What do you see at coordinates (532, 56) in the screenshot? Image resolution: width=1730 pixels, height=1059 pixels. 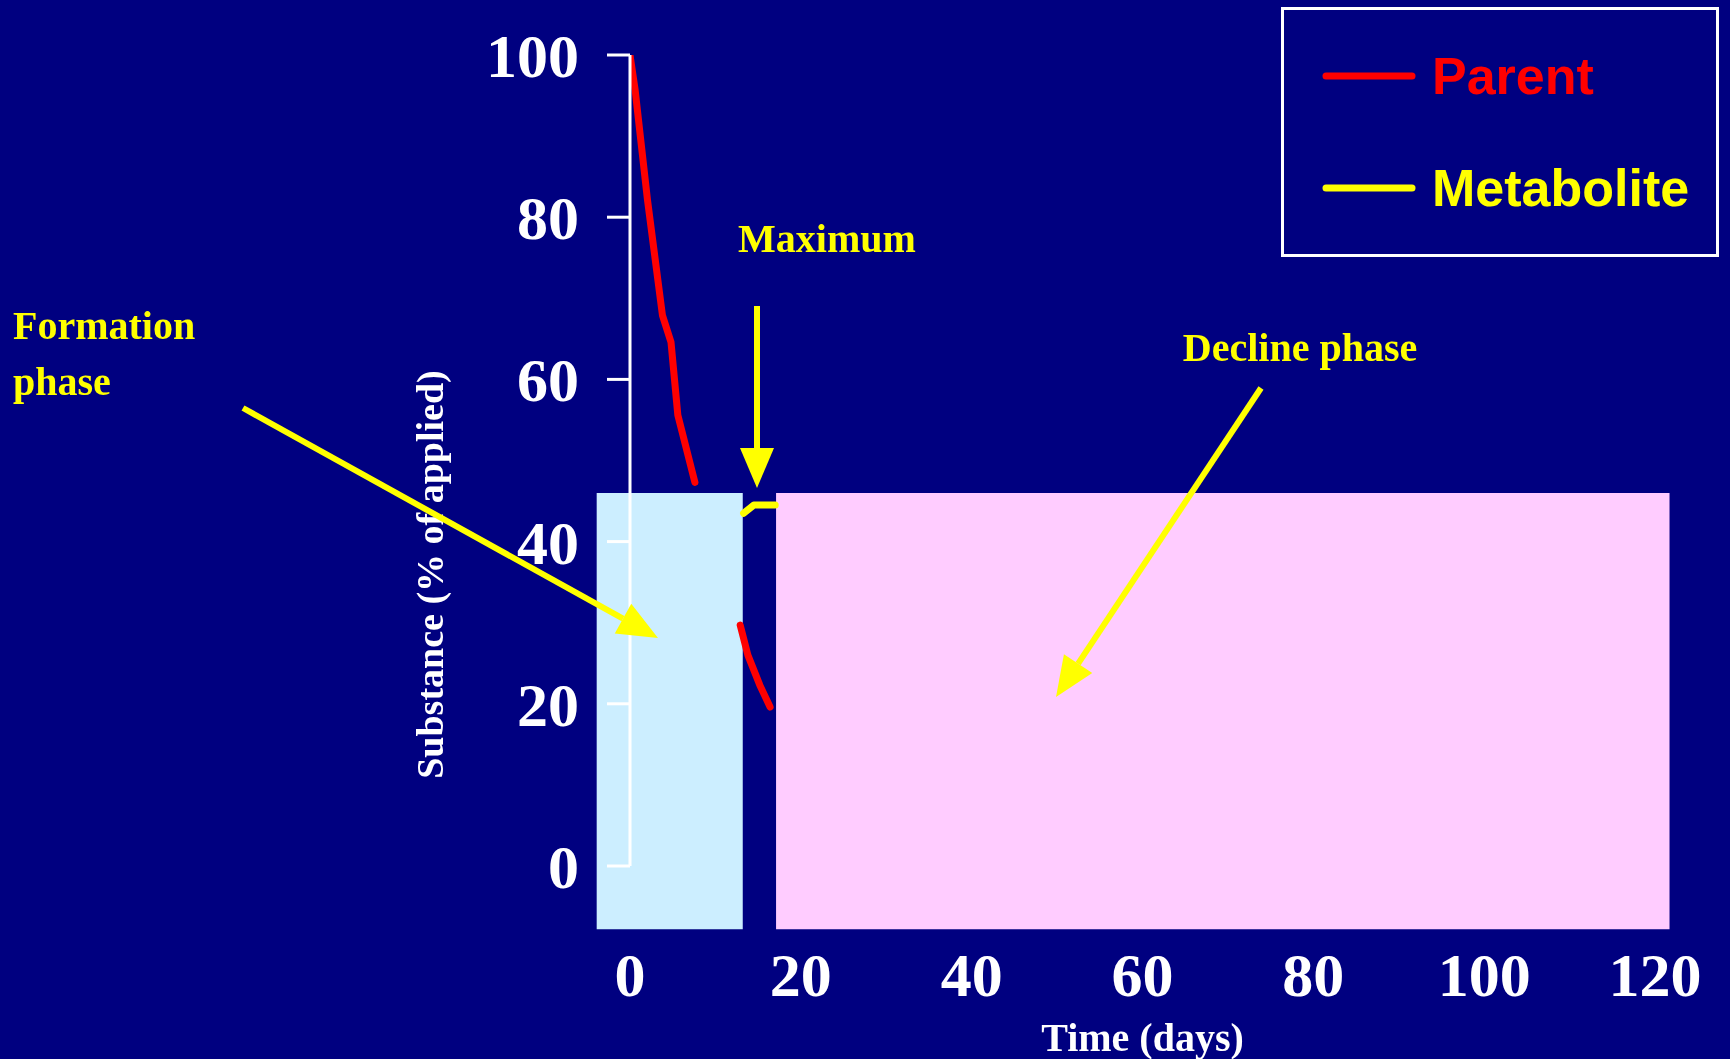 I see `y-tick-label: 100` at bounding box center [532, 56].